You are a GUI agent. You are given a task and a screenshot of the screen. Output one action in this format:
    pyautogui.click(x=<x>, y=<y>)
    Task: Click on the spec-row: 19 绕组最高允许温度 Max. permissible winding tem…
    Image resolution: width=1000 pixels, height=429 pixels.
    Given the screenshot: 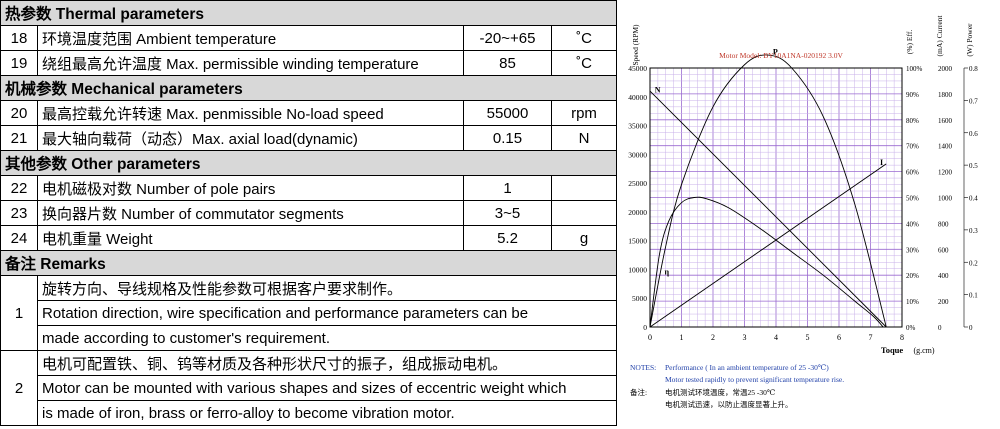 What is the action you would take?
    pyautogui.click(x=308, y=63)
    